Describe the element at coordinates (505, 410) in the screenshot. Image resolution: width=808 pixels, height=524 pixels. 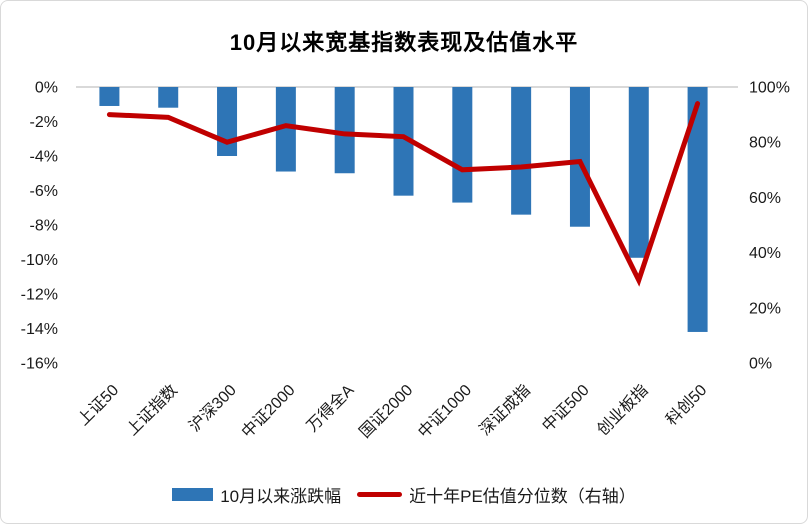
I see `x-axis-label-深证成指: 深证成指` at that location.